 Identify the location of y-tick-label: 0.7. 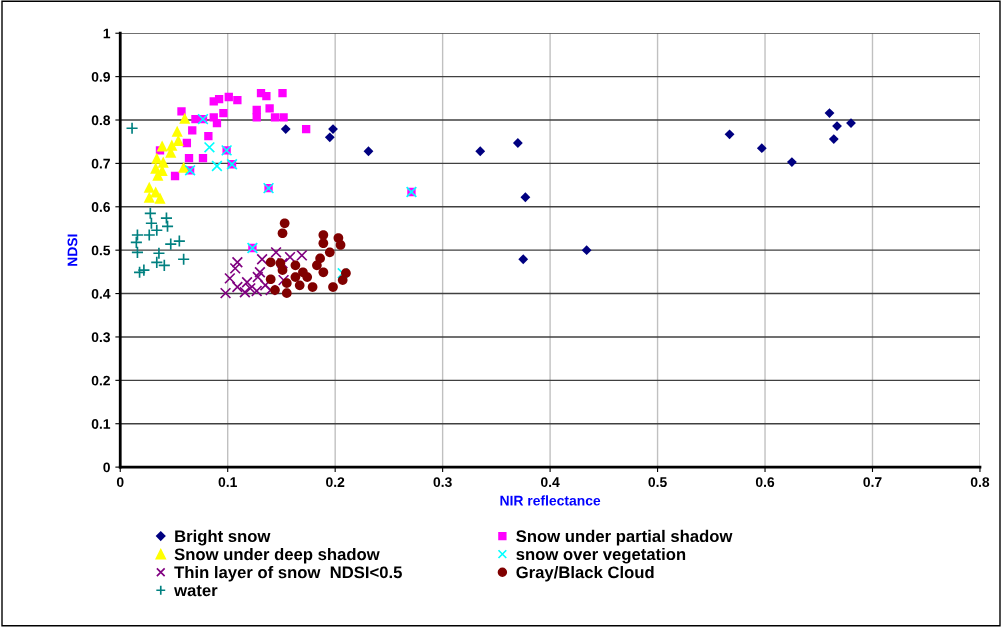
(100, 163).